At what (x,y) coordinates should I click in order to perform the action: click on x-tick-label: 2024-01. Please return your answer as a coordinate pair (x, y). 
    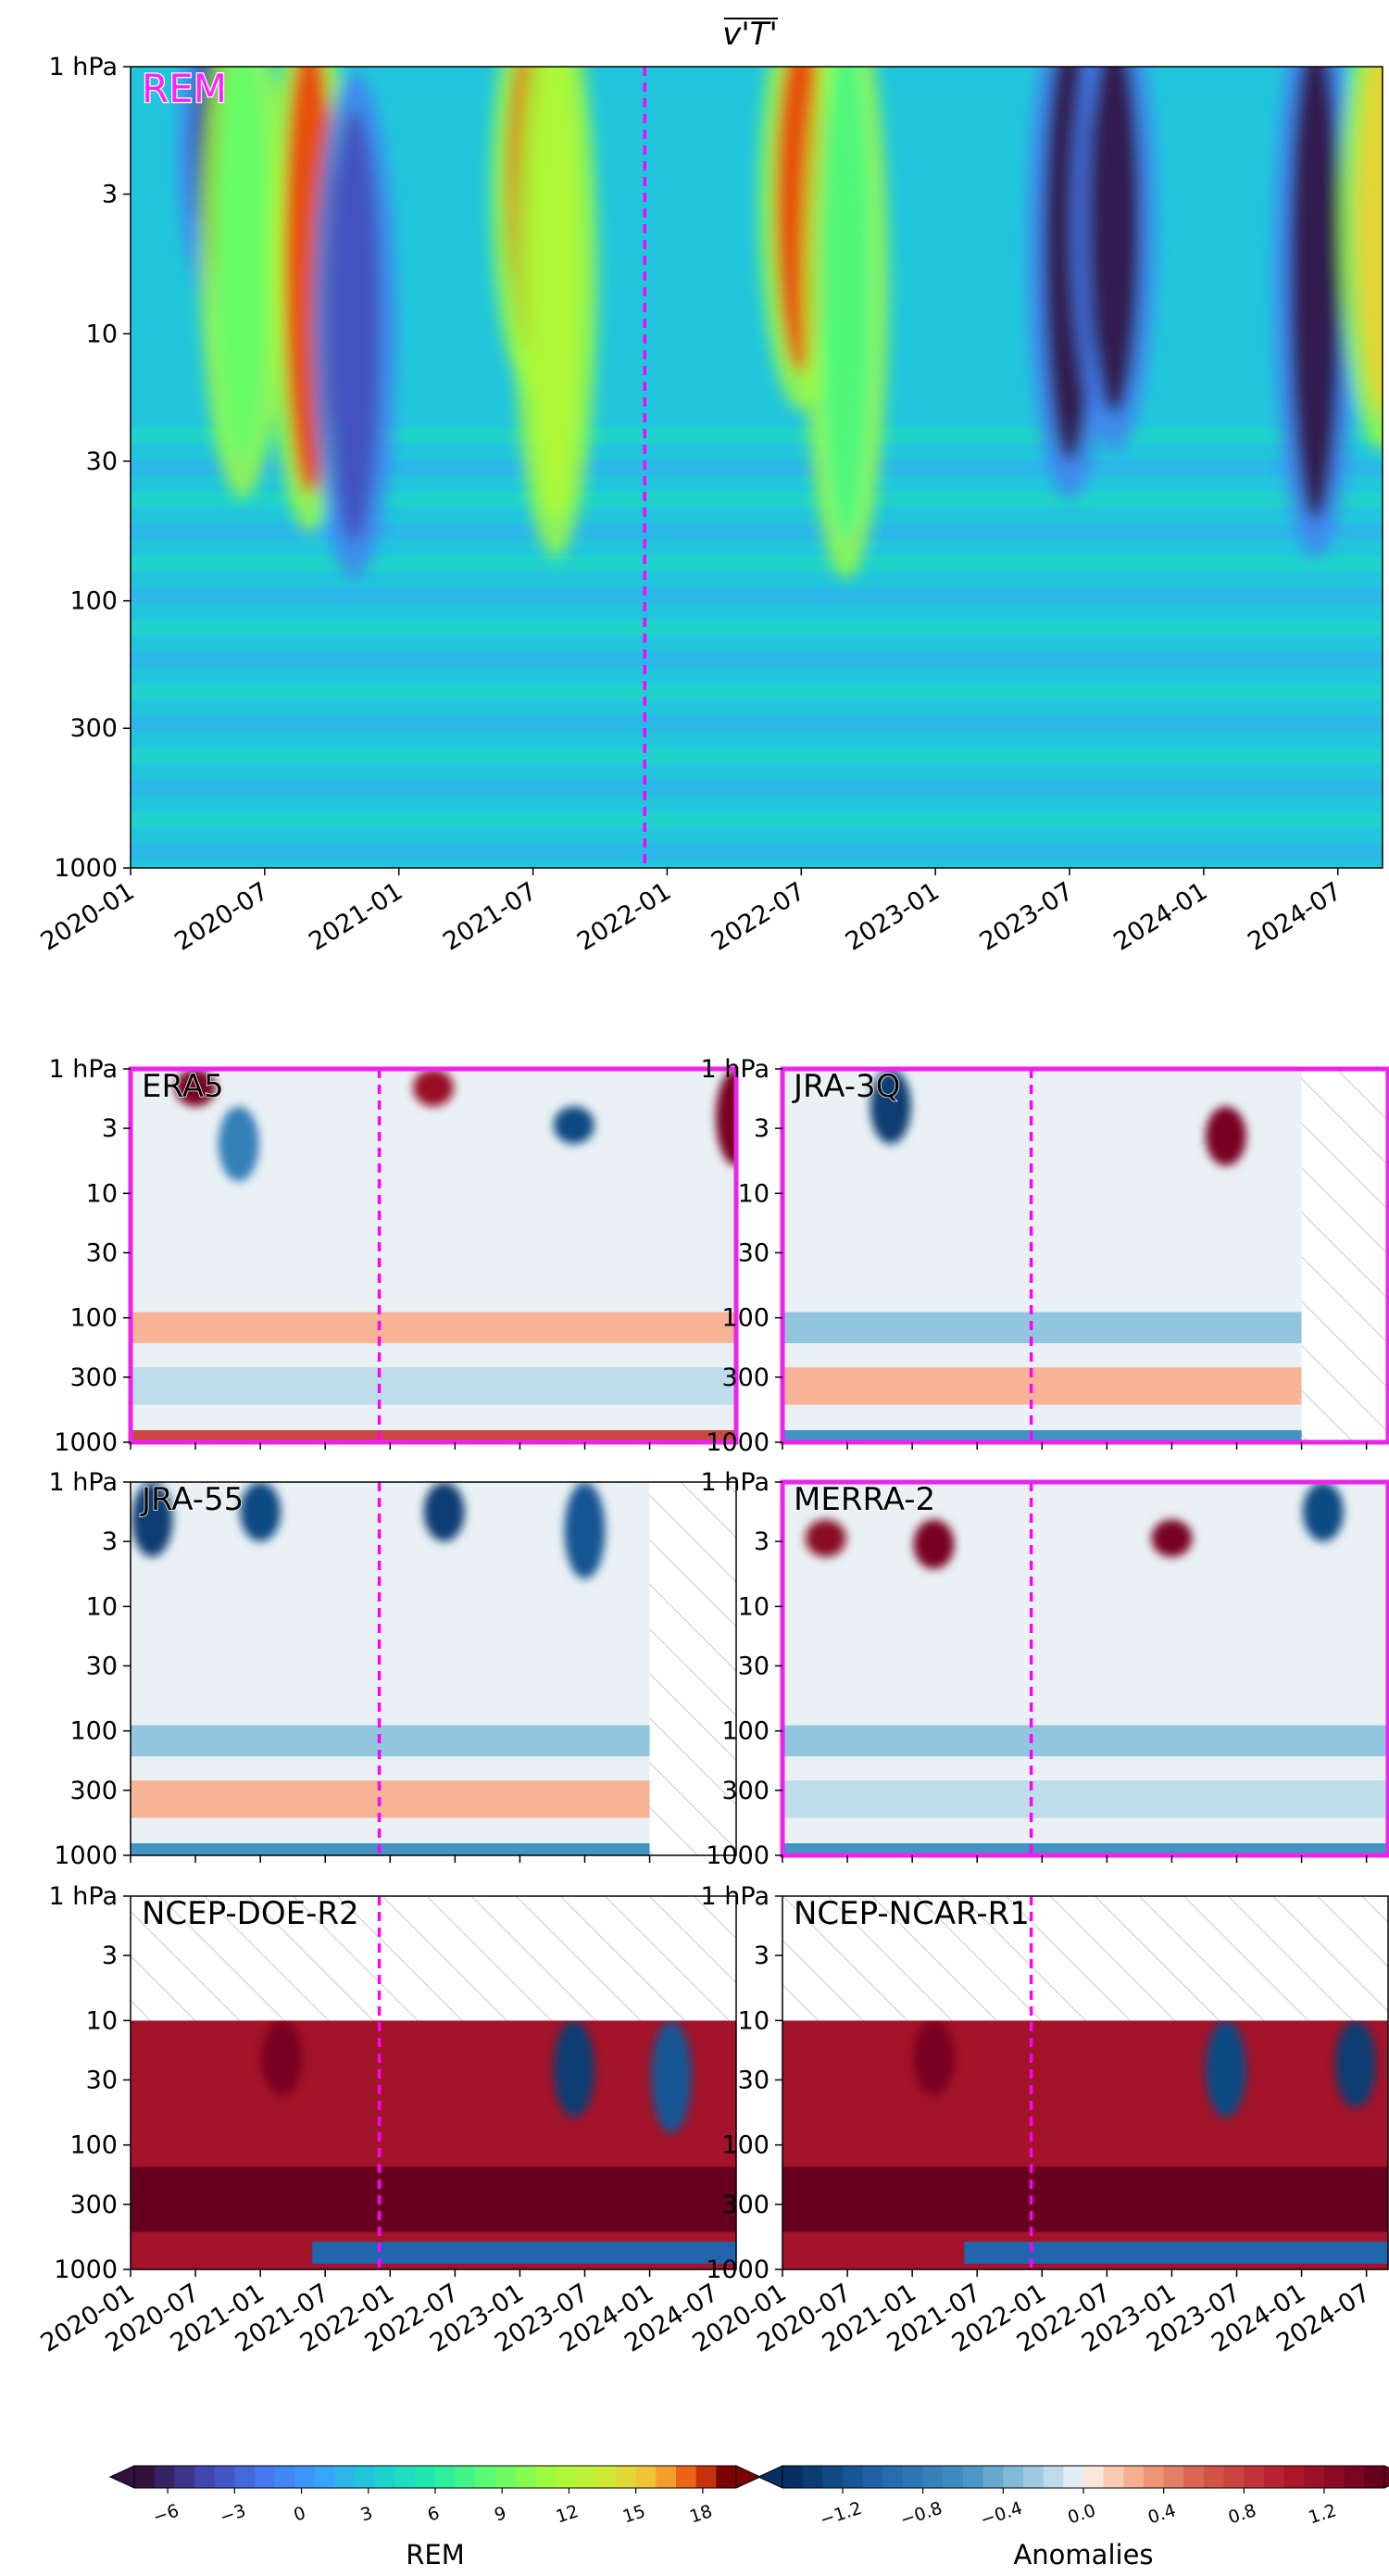
    Looking at the image, I should click on (1160, 917).